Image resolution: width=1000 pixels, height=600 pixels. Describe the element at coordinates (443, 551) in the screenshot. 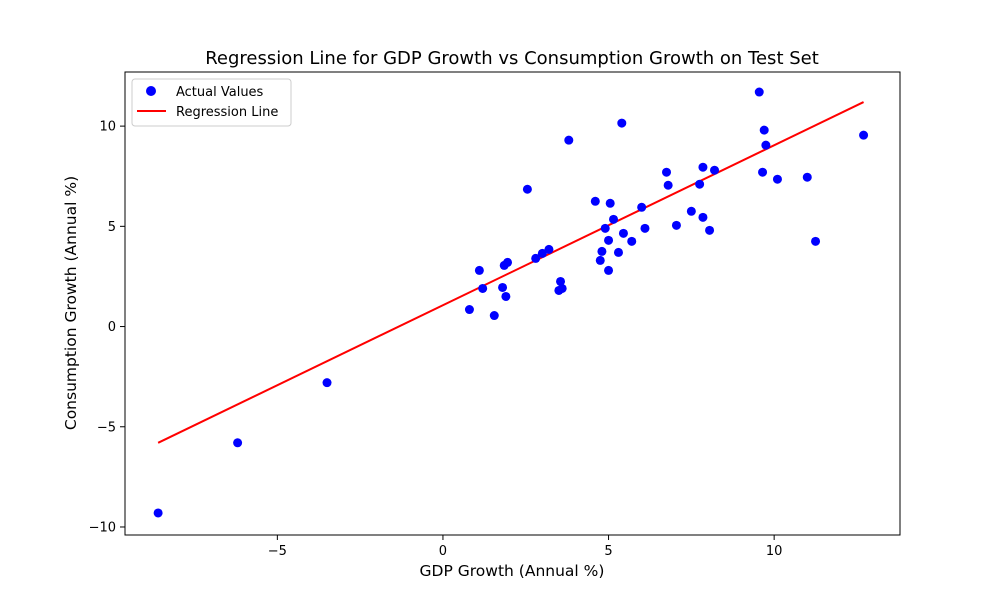

I see `x-tick-label: 0` at that location.